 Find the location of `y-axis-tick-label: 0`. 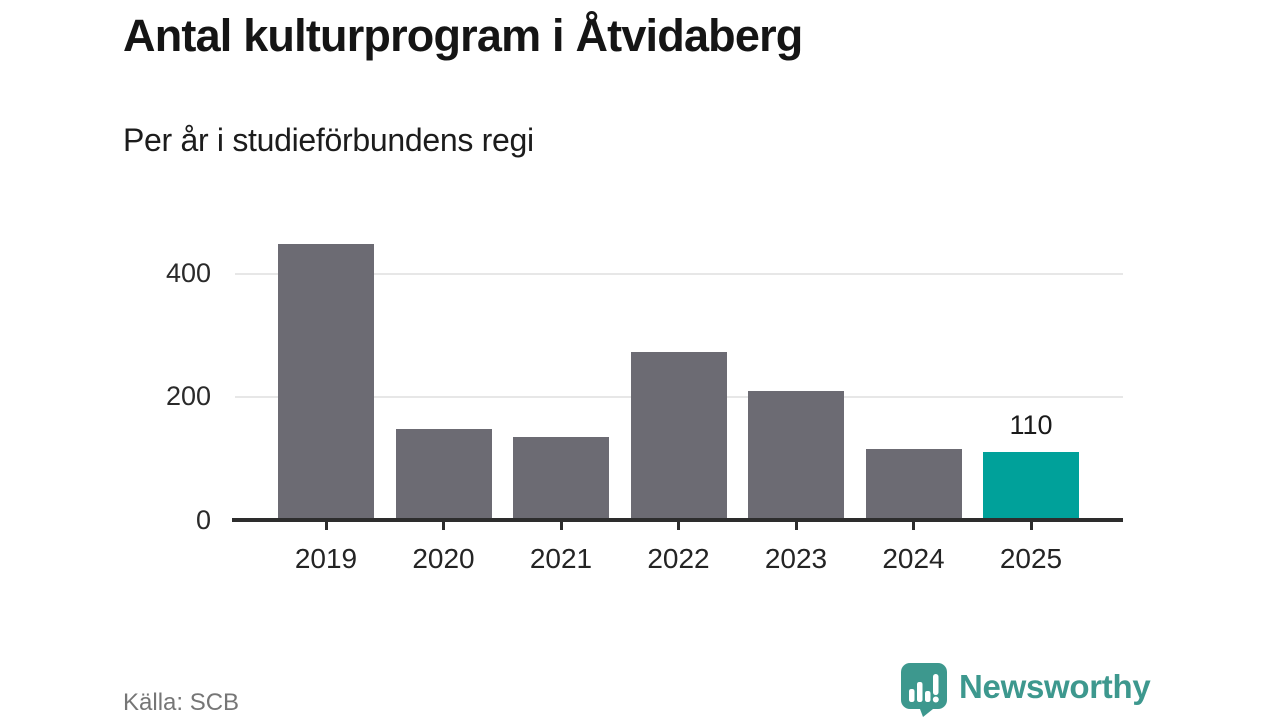

y-axis-tick-label: 0 is located at coordinates (203, 519).